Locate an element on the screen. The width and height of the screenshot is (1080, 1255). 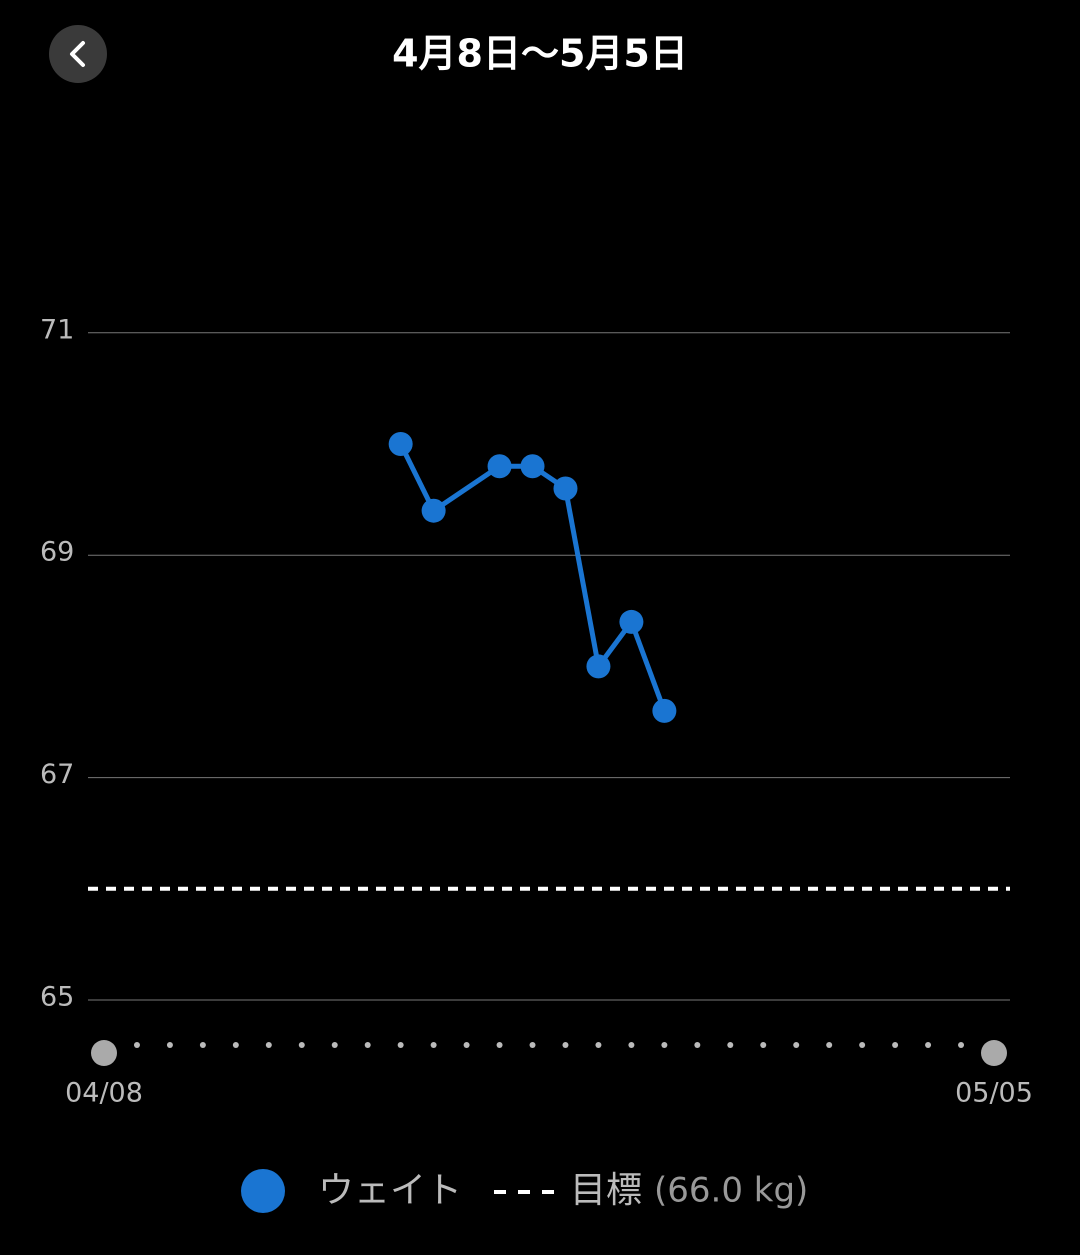
y-tick-label: 69 is located at coordinates (57, 552).